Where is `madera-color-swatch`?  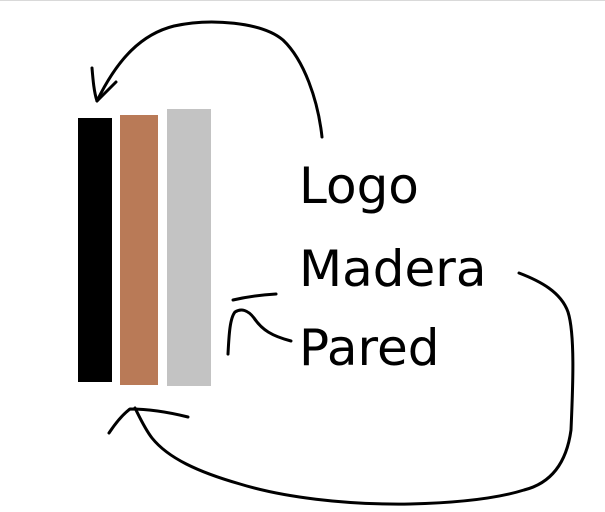
madera-color-swatch is located at coordinates (139, 250).